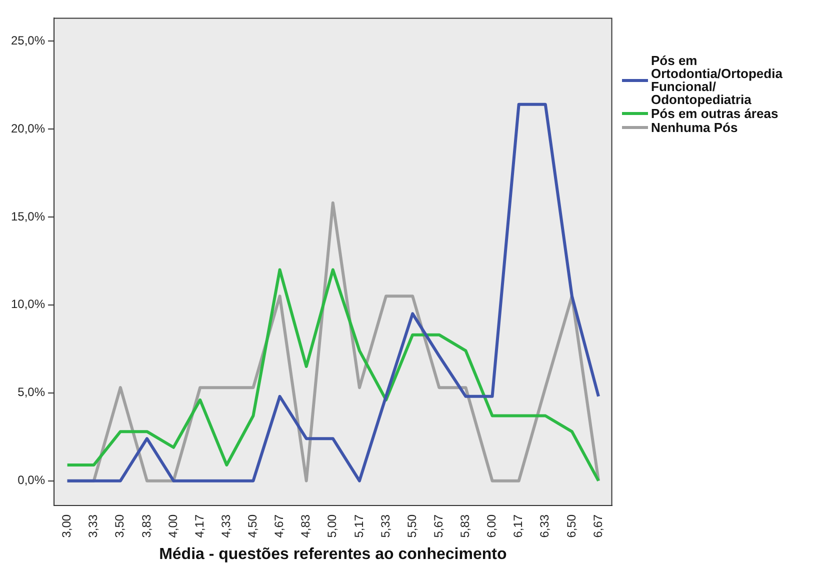 The image size is (822, 576). Describe the element at coordinates (491, 526) in the screenshot. I see `x-tick-label: 6,00` at that location.